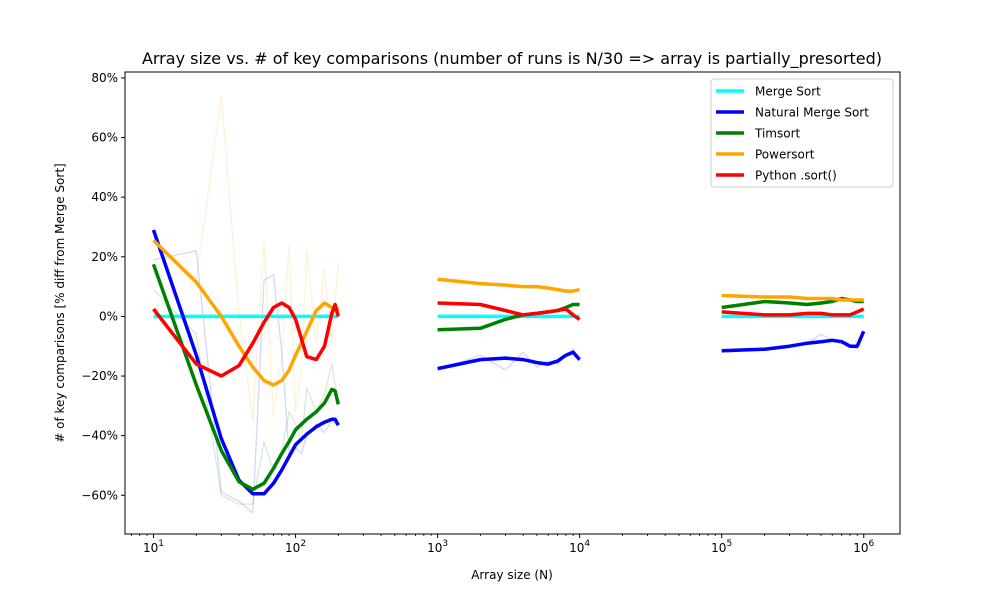  Describe the element at coordinates (99, 495) in the screenshot. I see `y-tick-label: −60%` at that location.